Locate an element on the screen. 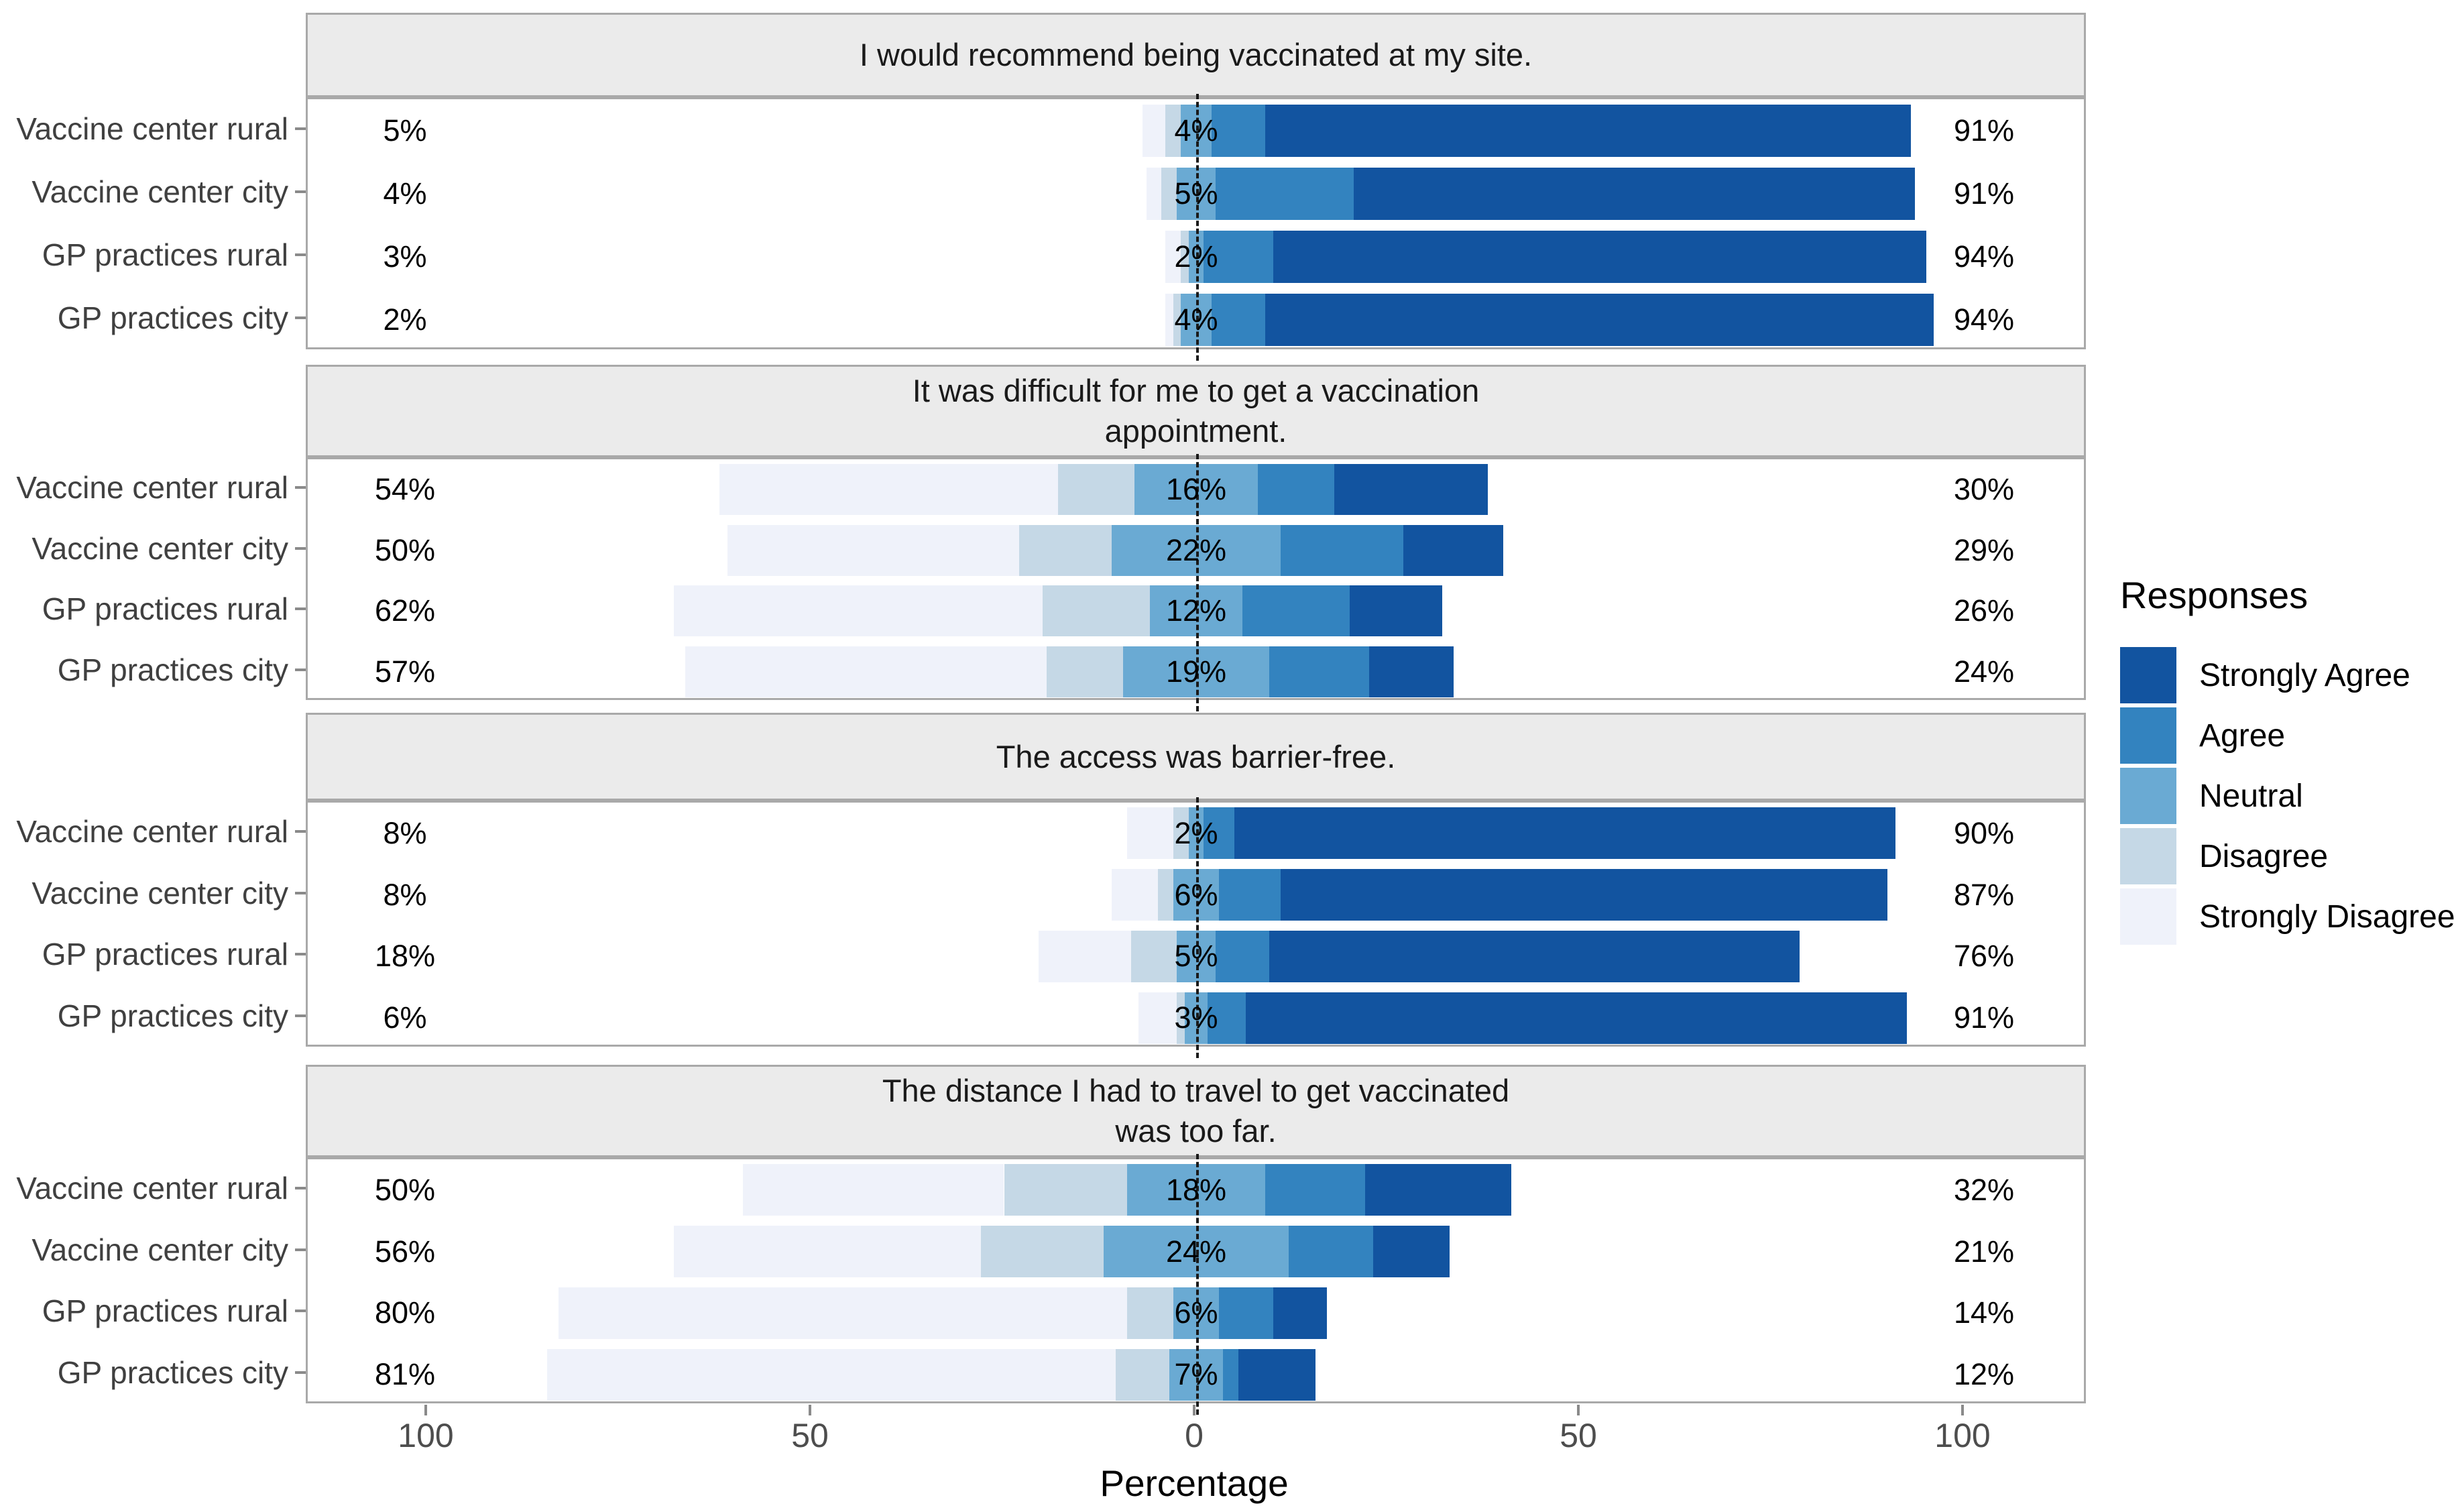 The width and height of the screenshot is (2456, 1512). neutral-label: 5% is located at coordinates (1196, 957).